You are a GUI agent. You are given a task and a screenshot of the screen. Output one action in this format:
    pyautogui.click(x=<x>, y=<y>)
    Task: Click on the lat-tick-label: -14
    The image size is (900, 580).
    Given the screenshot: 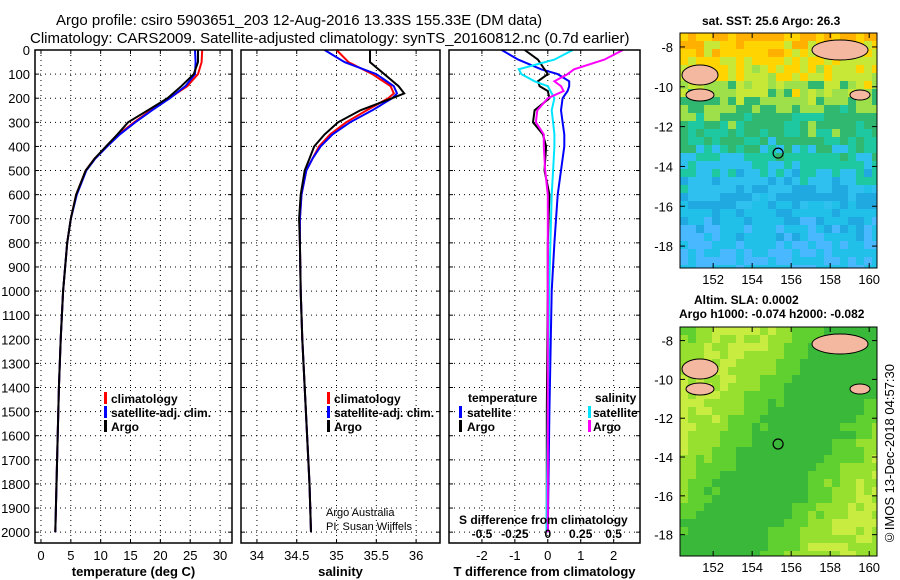 What is the action you would take?
    pyautogui.click(x=663, y=166)
    